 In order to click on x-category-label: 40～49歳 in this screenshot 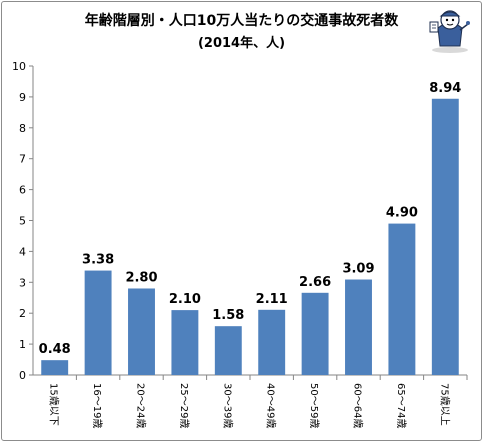, I will do `click(271, 405)`.